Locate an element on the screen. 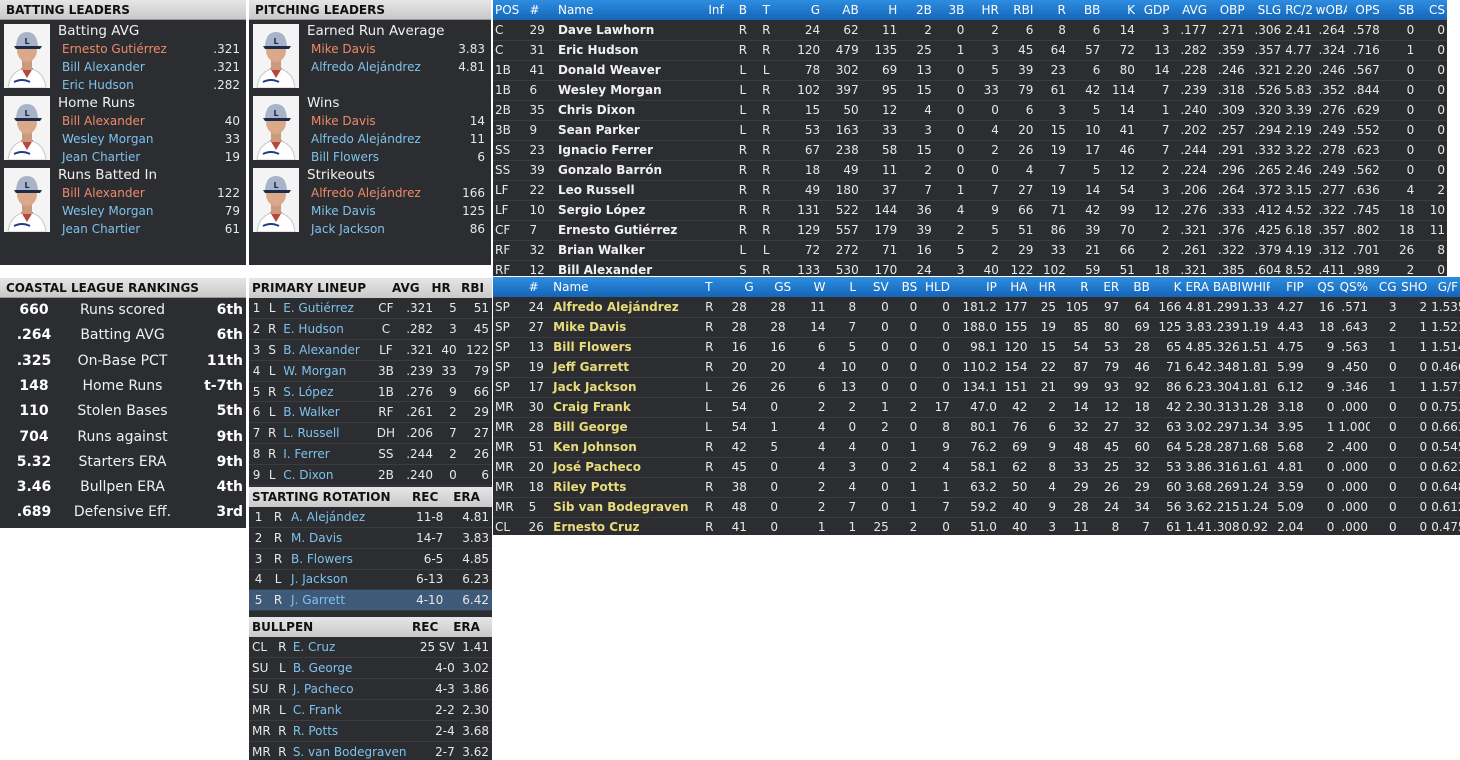 The image size is (1460, 760). player-name: Eric Hudson is located at coordinates (631, 50).